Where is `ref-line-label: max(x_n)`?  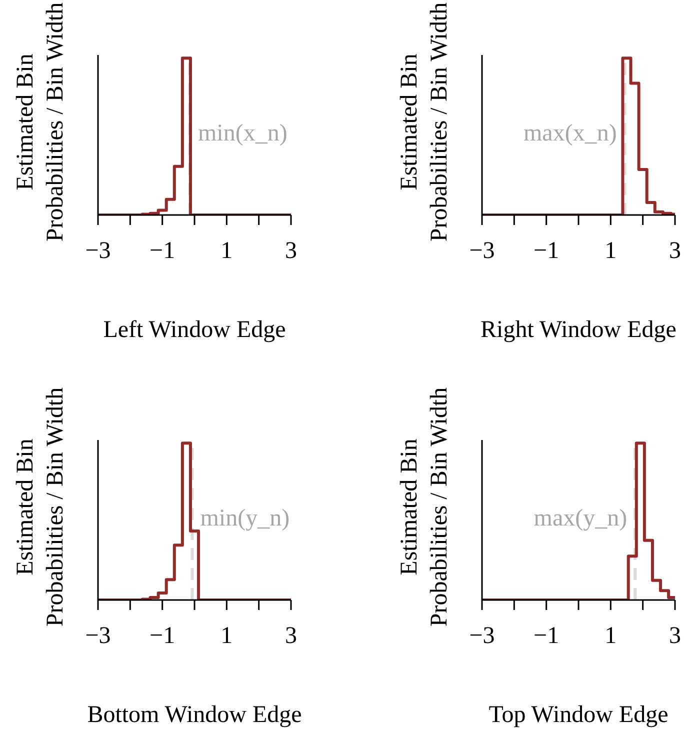
ref-line-label: max(x_n) is located at coordinates (570, 133).